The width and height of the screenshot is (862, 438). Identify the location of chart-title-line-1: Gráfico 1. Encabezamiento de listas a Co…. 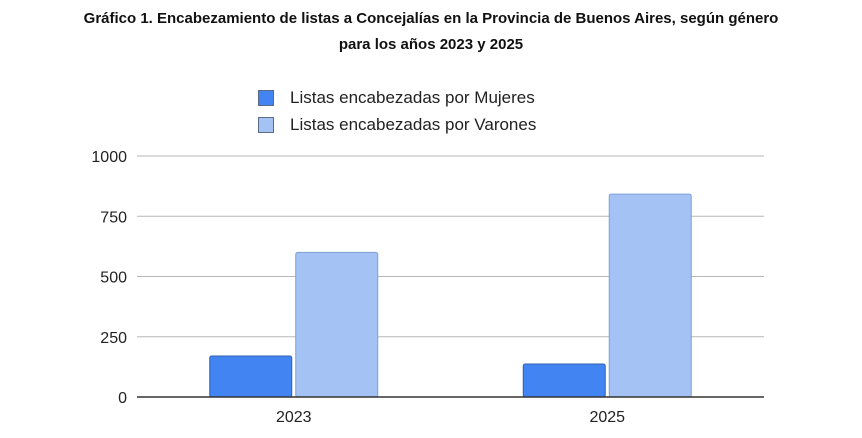
(431, 18).